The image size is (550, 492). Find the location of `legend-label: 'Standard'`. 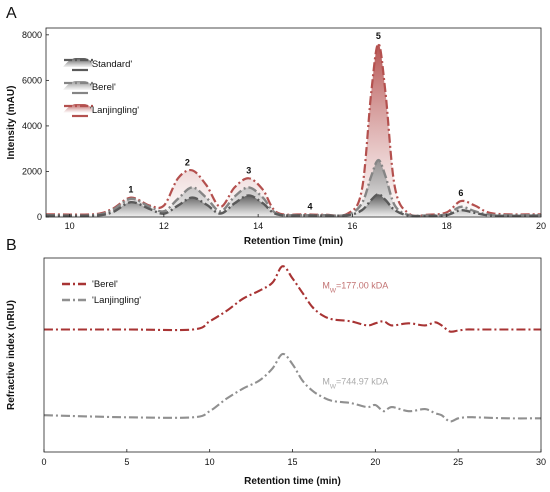

legend-label: 'Standard' is located at coordinates (111, 64).